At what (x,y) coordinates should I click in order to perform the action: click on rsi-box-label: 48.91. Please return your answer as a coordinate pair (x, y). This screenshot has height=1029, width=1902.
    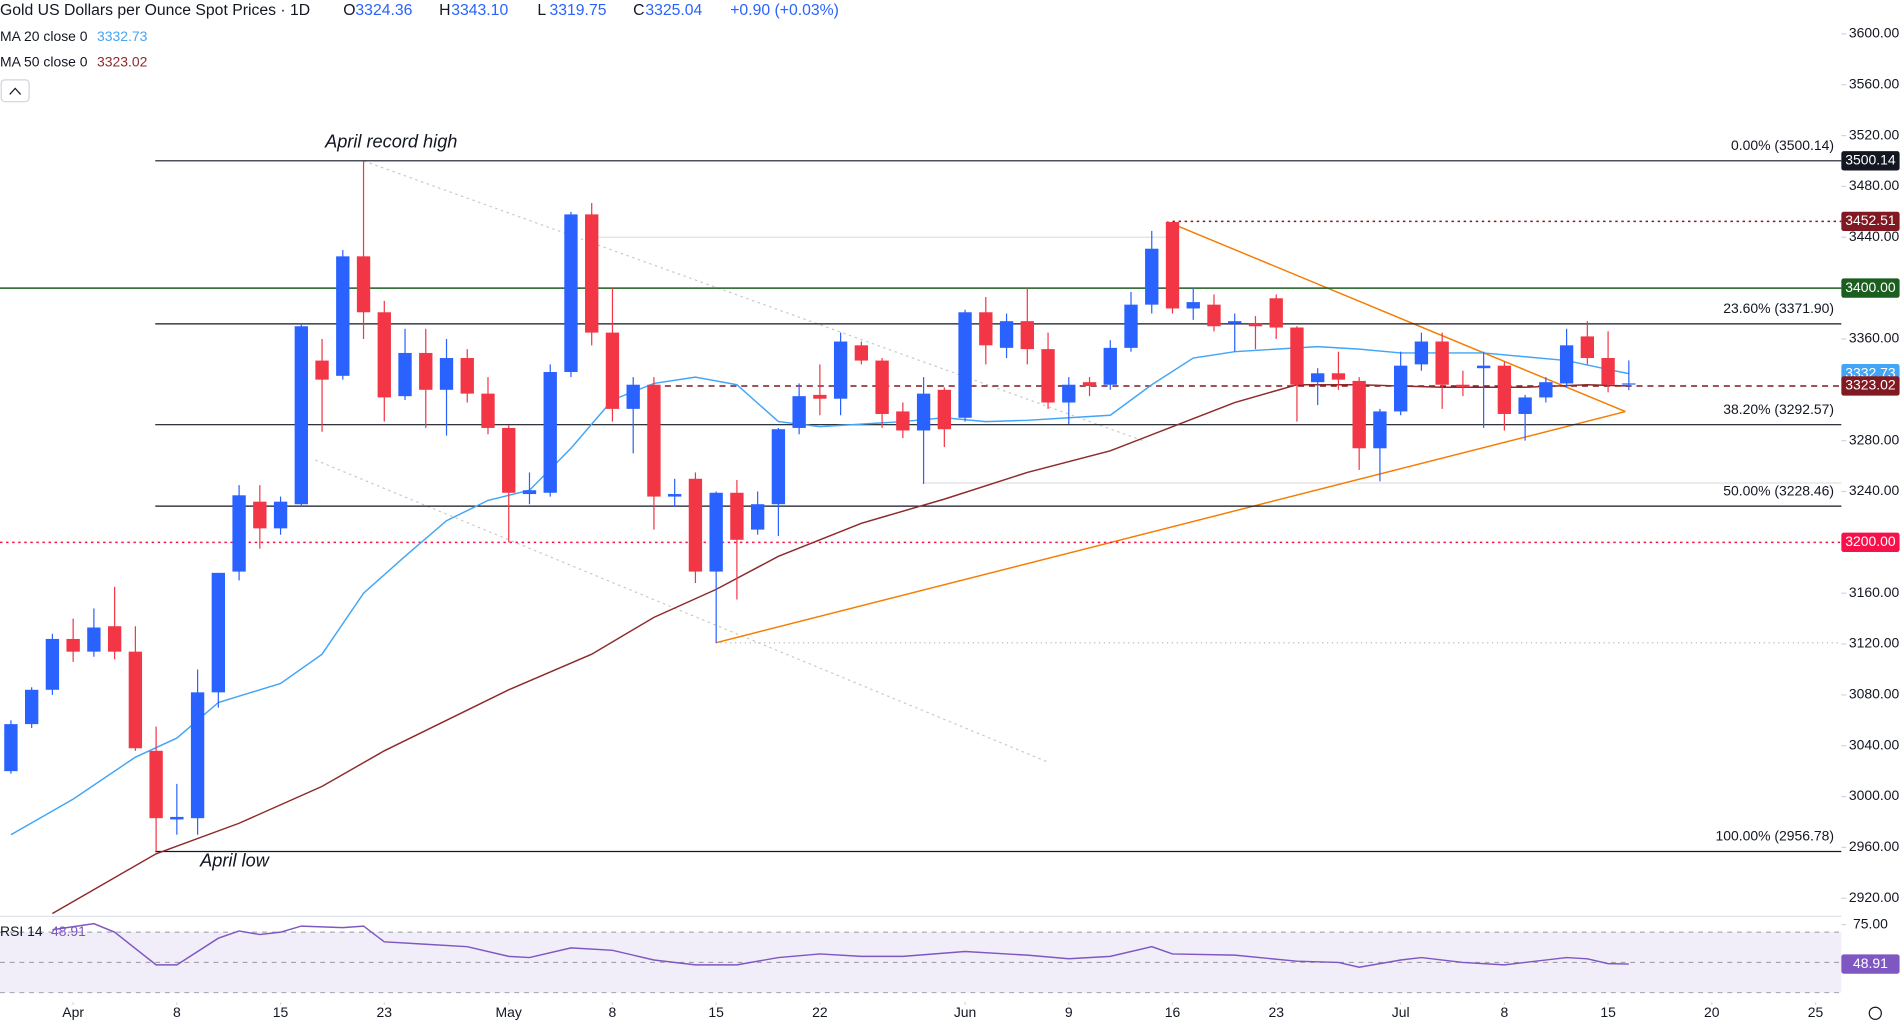
    Looking at the image, I should click on (1870, 963).